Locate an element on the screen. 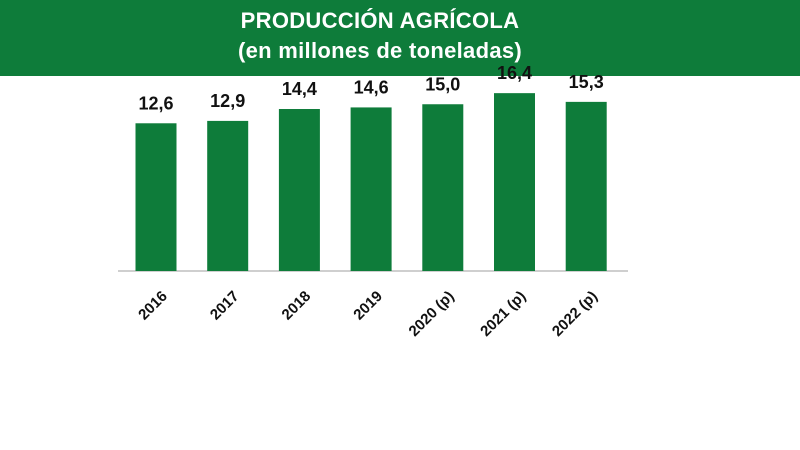 The image size is (800, 450). x-tick-label: 2022 (p) is located at coordinates (575, 314).